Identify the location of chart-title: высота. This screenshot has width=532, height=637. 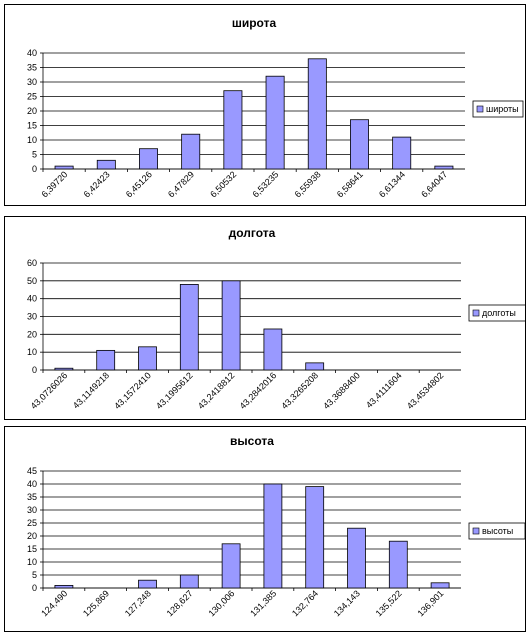
(252, 441).